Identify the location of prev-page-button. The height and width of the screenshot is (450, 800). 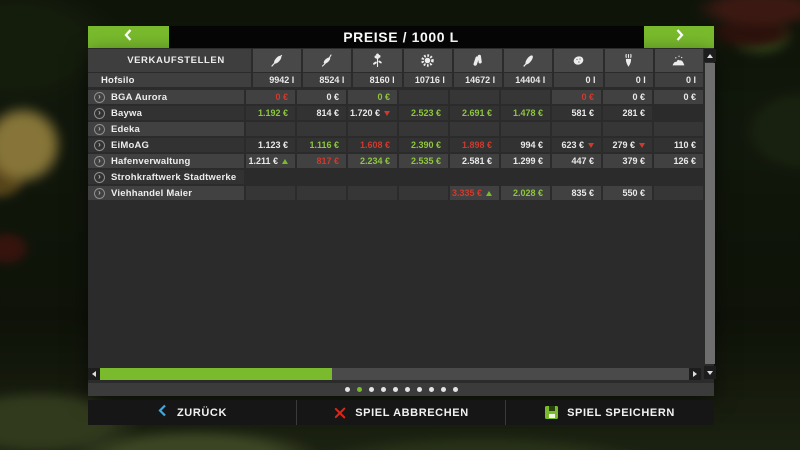
(128, 37).